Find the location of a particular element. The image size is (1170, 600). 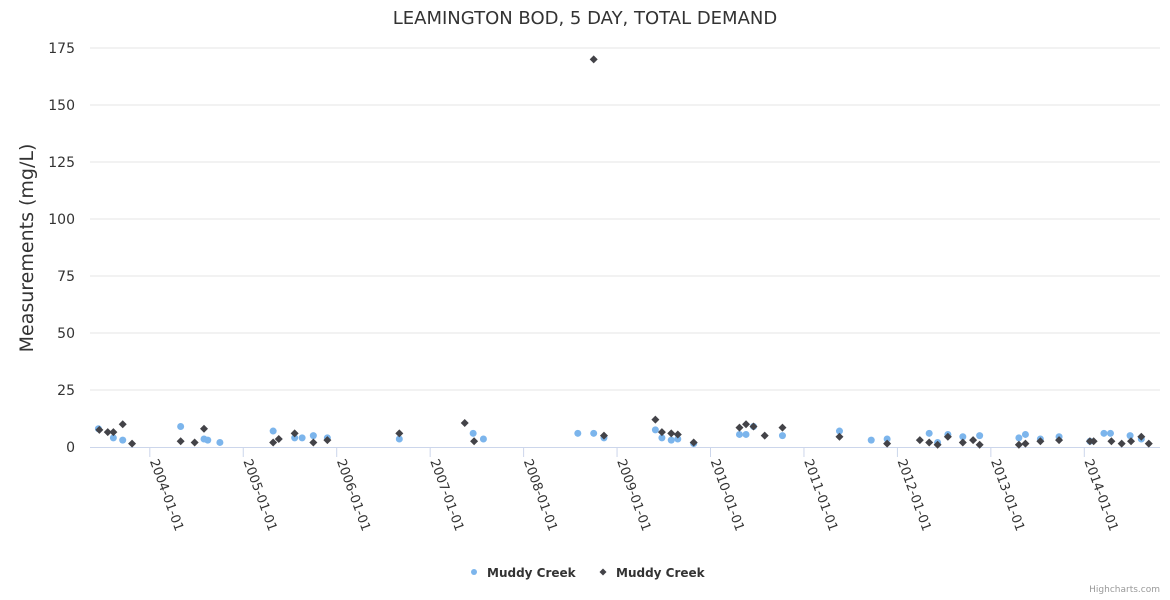

legend-item-2: Muddy Creek is located at coordinates (652, 573).